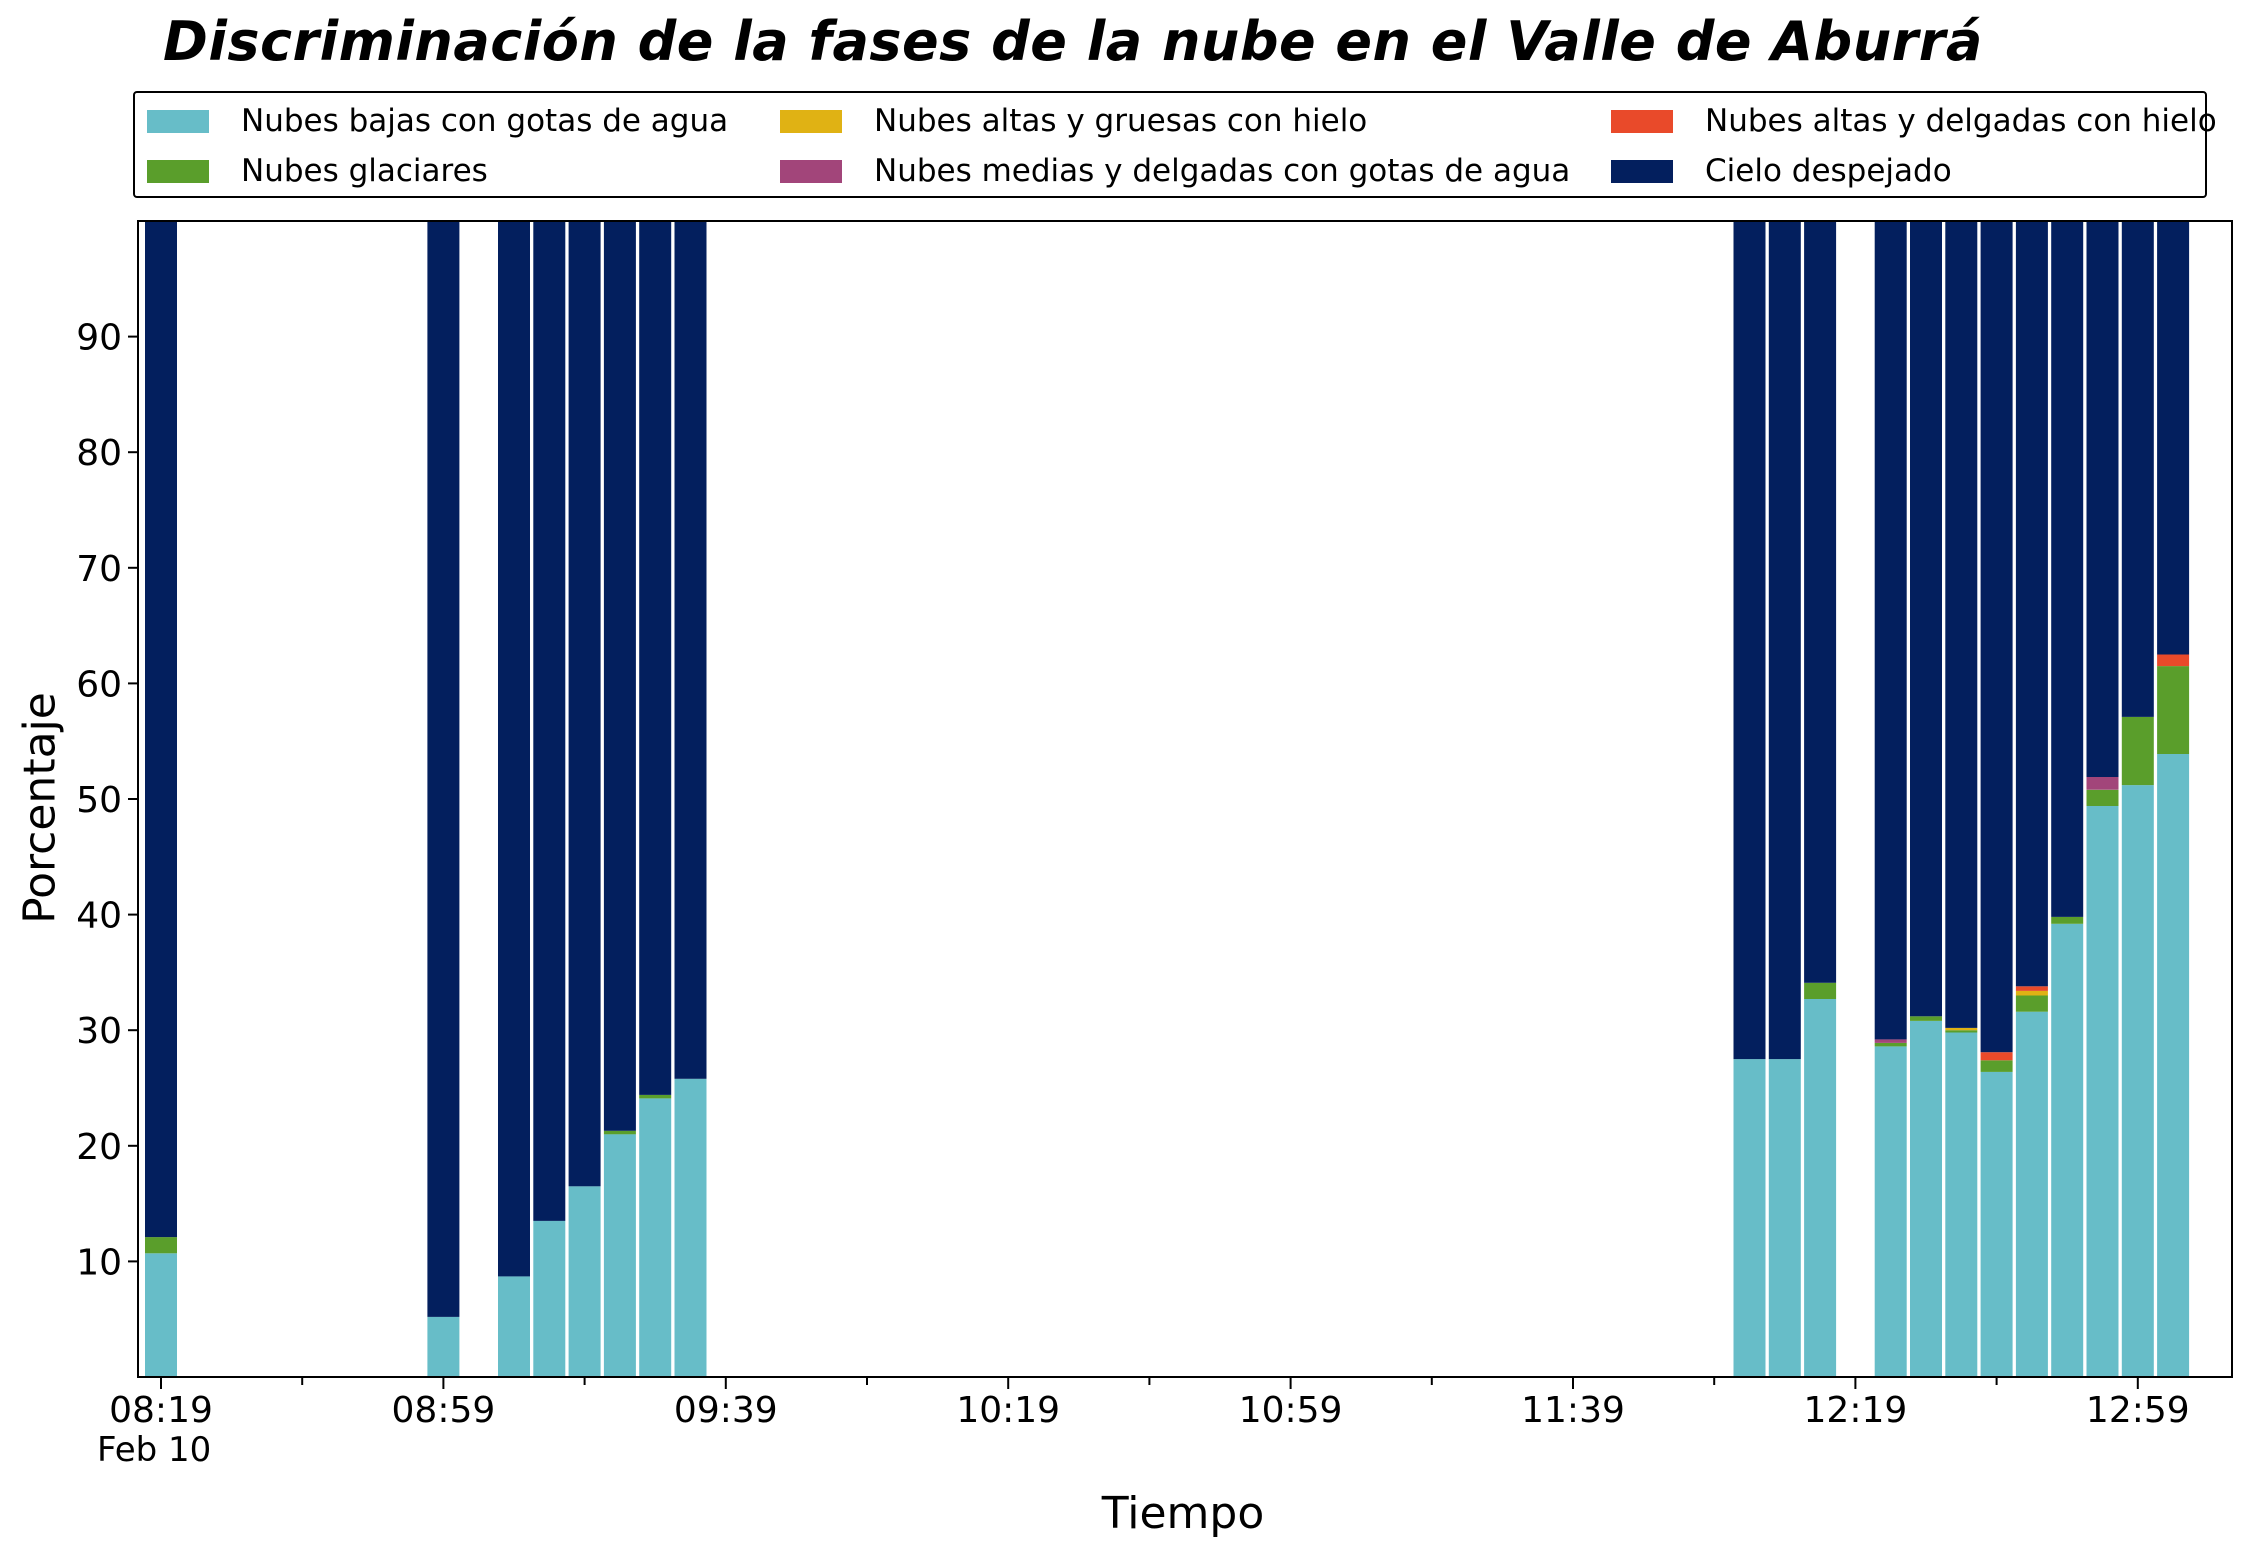  I want to click on y-tick-label: 50, so click(99, 800).